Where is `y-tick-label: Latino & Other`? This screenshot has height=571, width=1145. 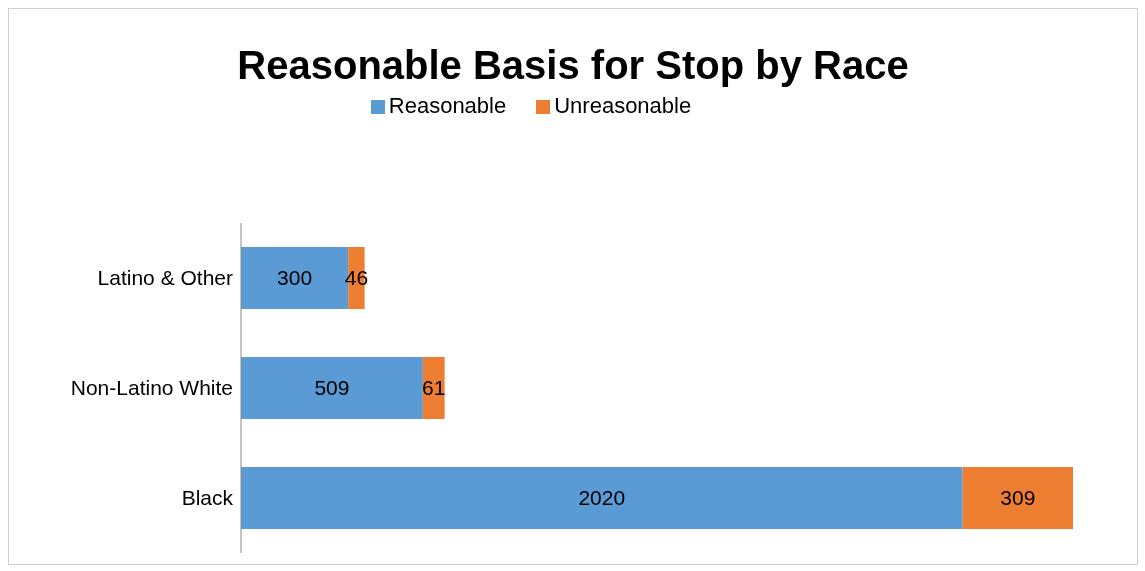 y-tick-label: Latino & Other is located at coordinates (165, 278).